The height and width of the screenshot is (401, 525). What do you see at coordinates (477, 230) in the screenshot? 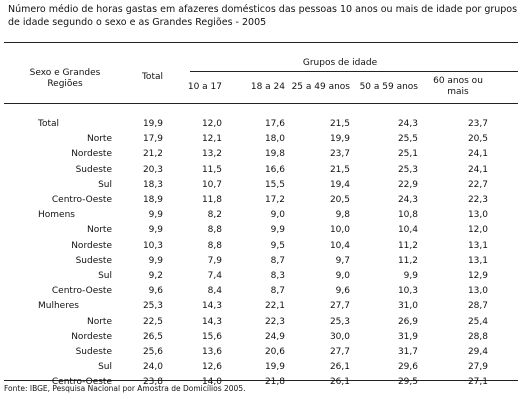
I see `cell: 12,0` at bounding box center [477, 230].